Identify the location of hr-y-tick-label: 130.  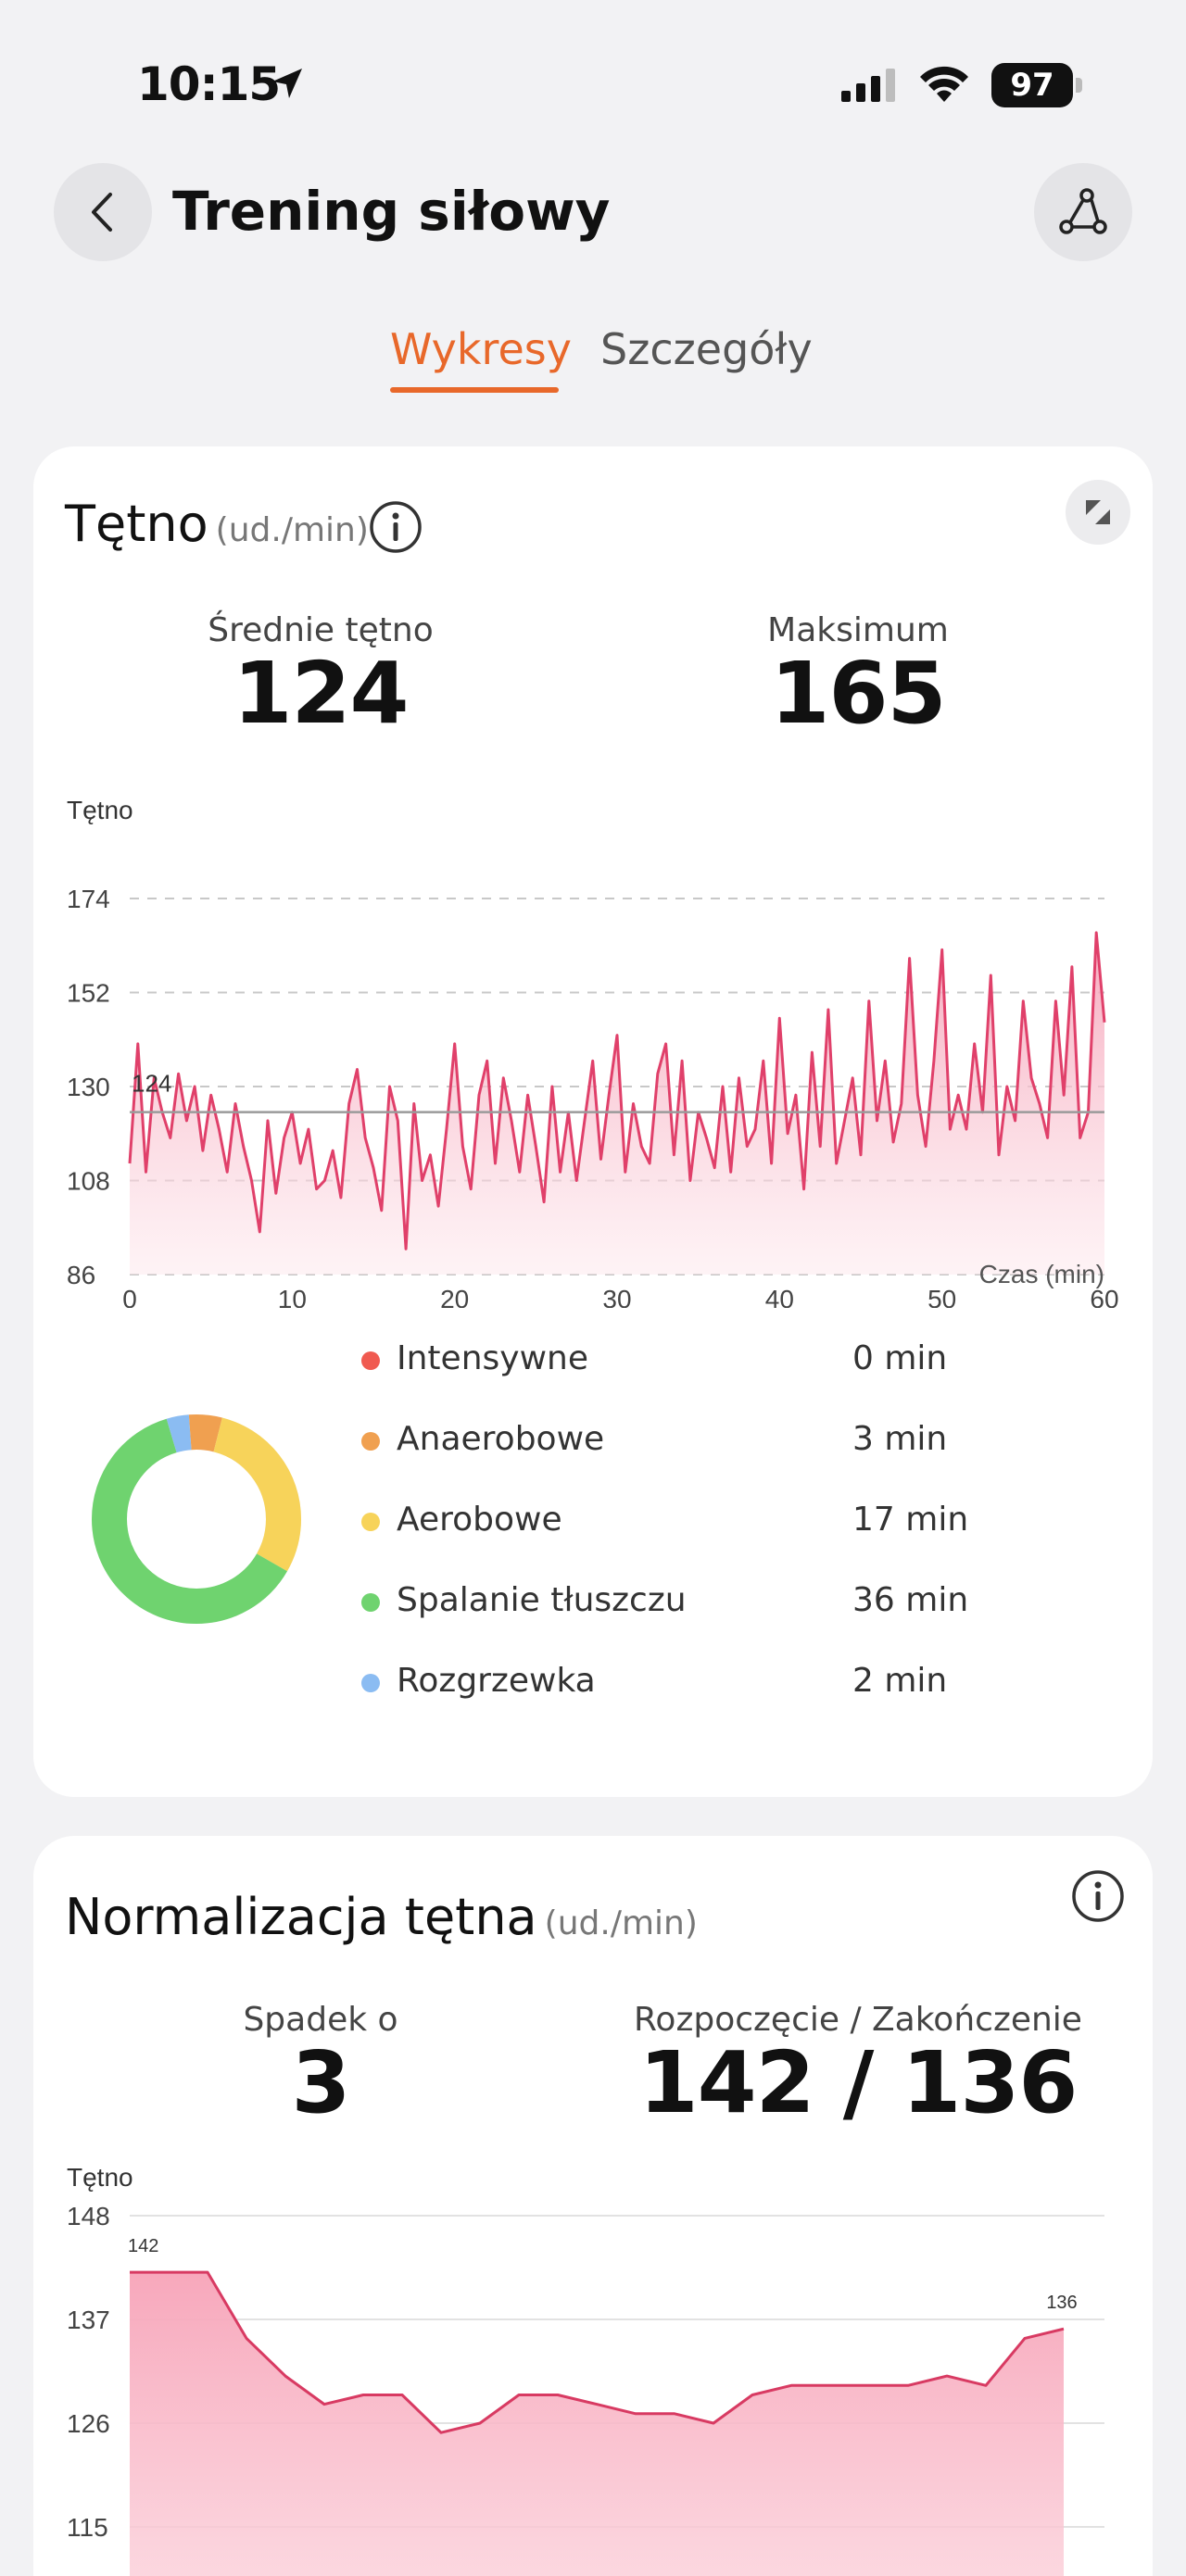
(88, 1087).